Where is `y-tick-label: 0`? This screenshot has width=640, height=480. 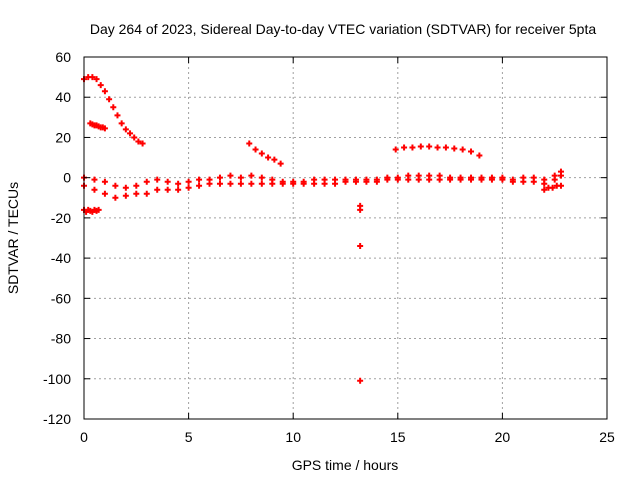 y-tick-label: 0 is located at coordinates (67, 178).